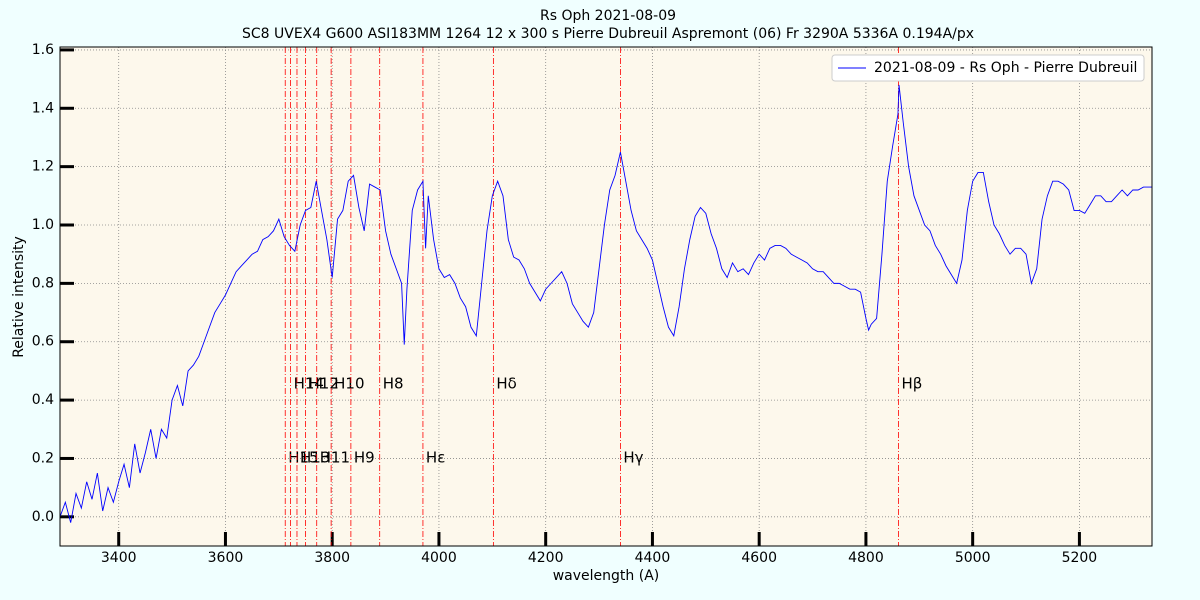  I want to click on marker-label: H8, so click(393, 384).